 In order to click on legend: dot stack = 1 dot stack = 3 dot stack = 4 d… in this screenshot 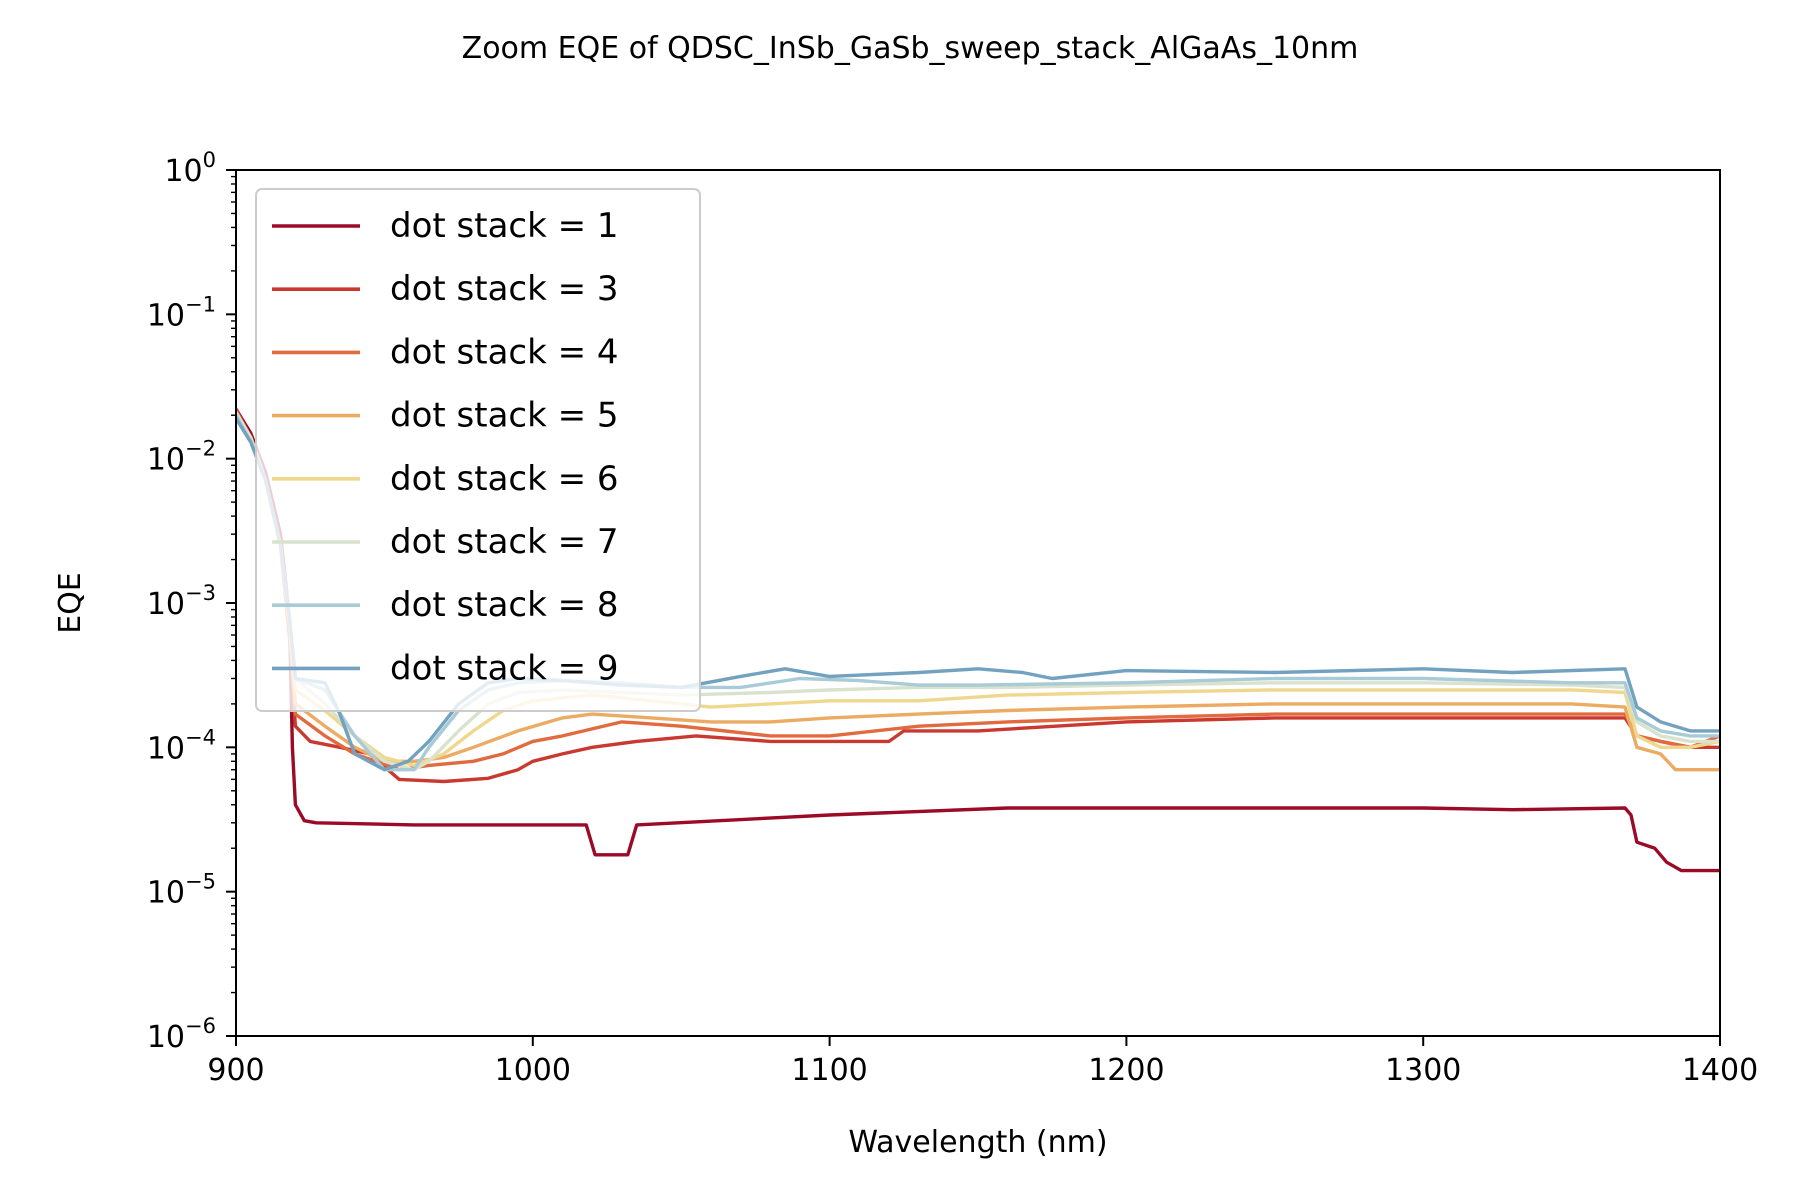, I will do `click(478, 450)`.